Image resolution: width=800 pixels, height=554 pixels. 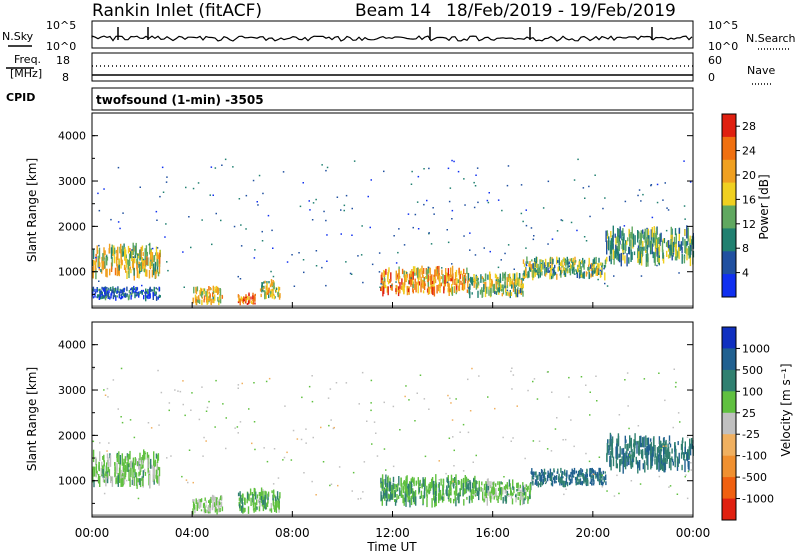 I want to click on colorbar-tick-label: -100, so click(x=754, y=456).